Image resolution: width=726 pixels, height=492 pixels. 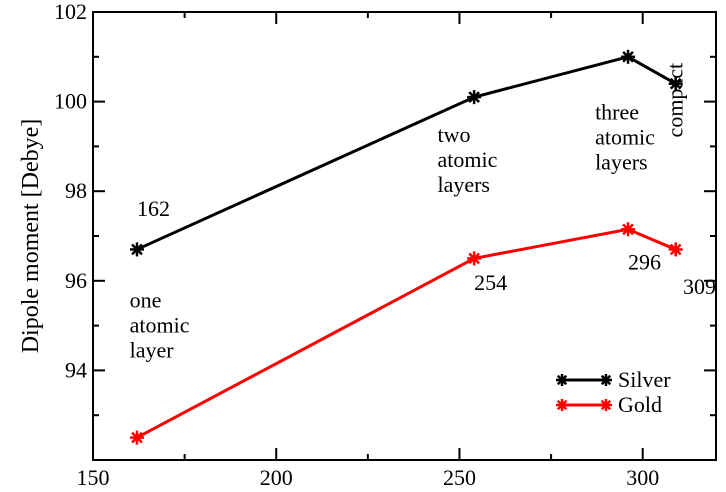 I want to click on legend-label: Silver, so click(x=644, y=379).